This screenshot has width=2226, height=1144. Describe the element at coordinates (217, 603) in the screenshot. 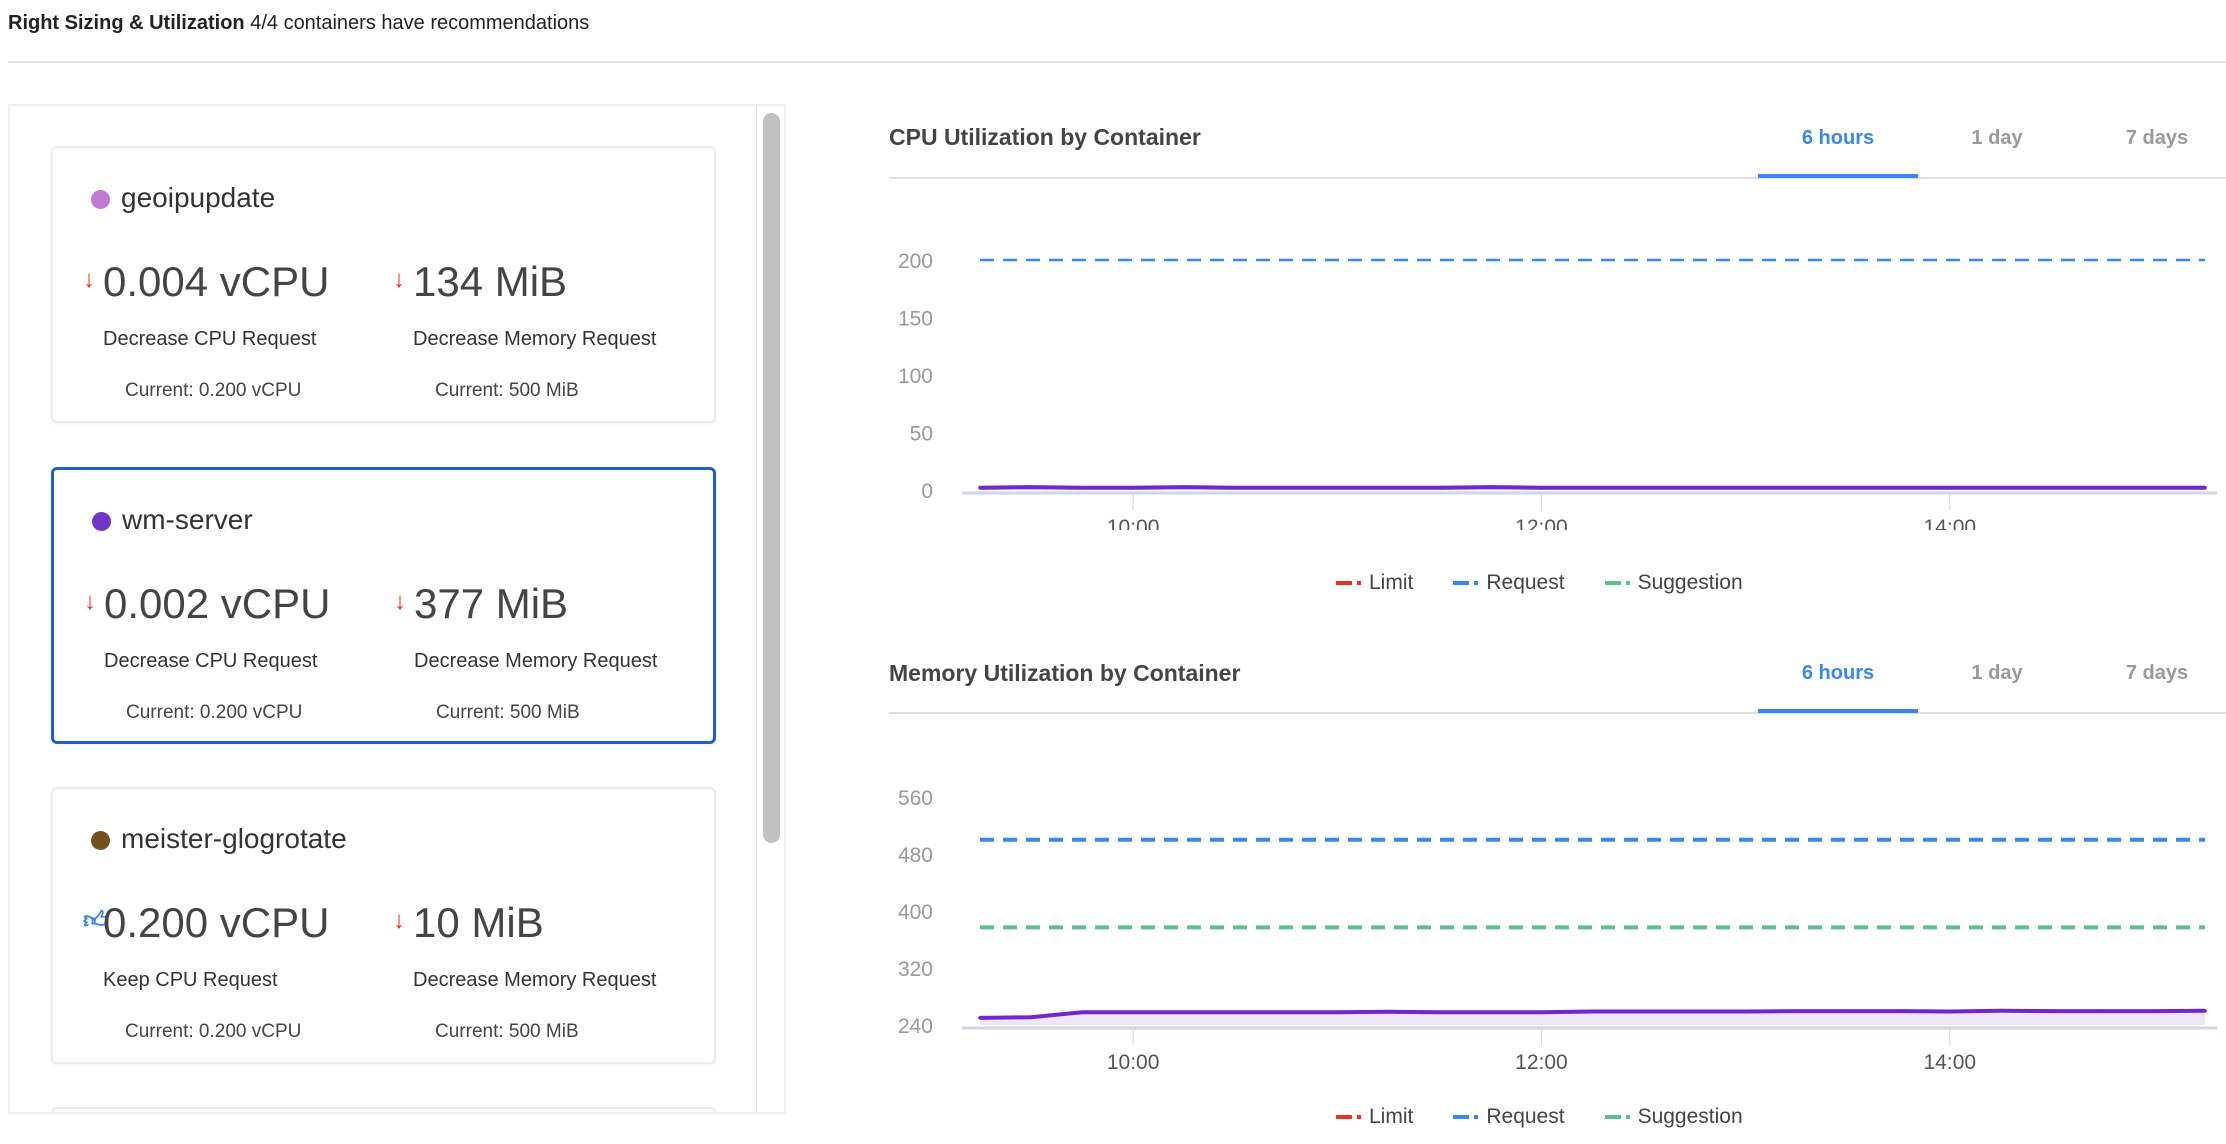

I see `cpu-recommended-value: 0.002 vCPU` at that location.